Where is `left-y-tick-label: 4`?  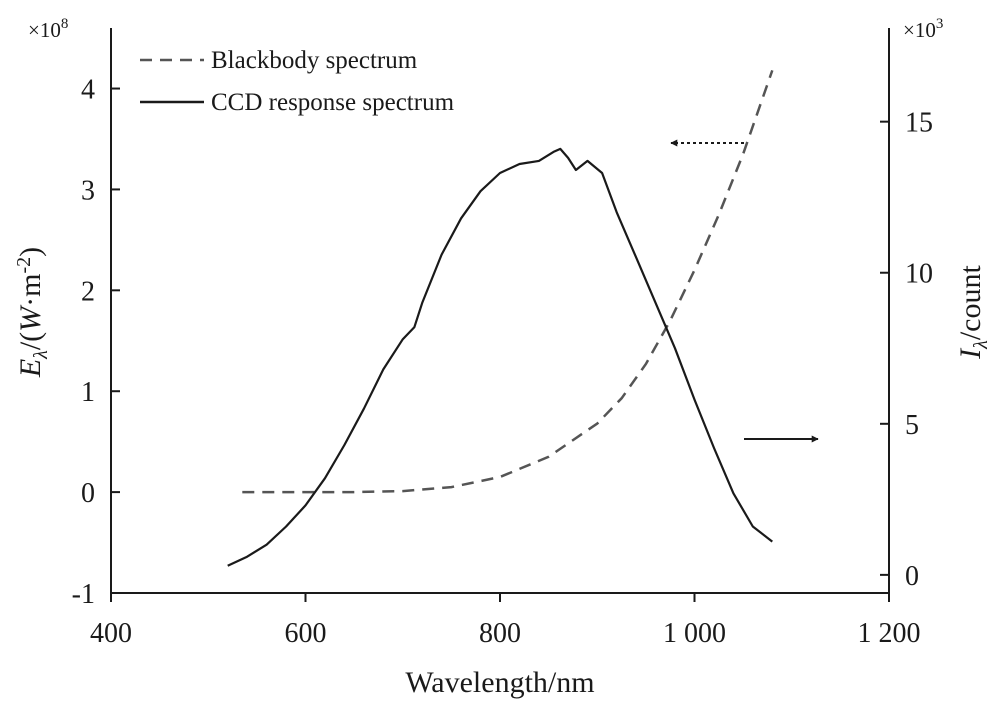 left-y-tick-label: 4 is located at coordinates (88, 90).